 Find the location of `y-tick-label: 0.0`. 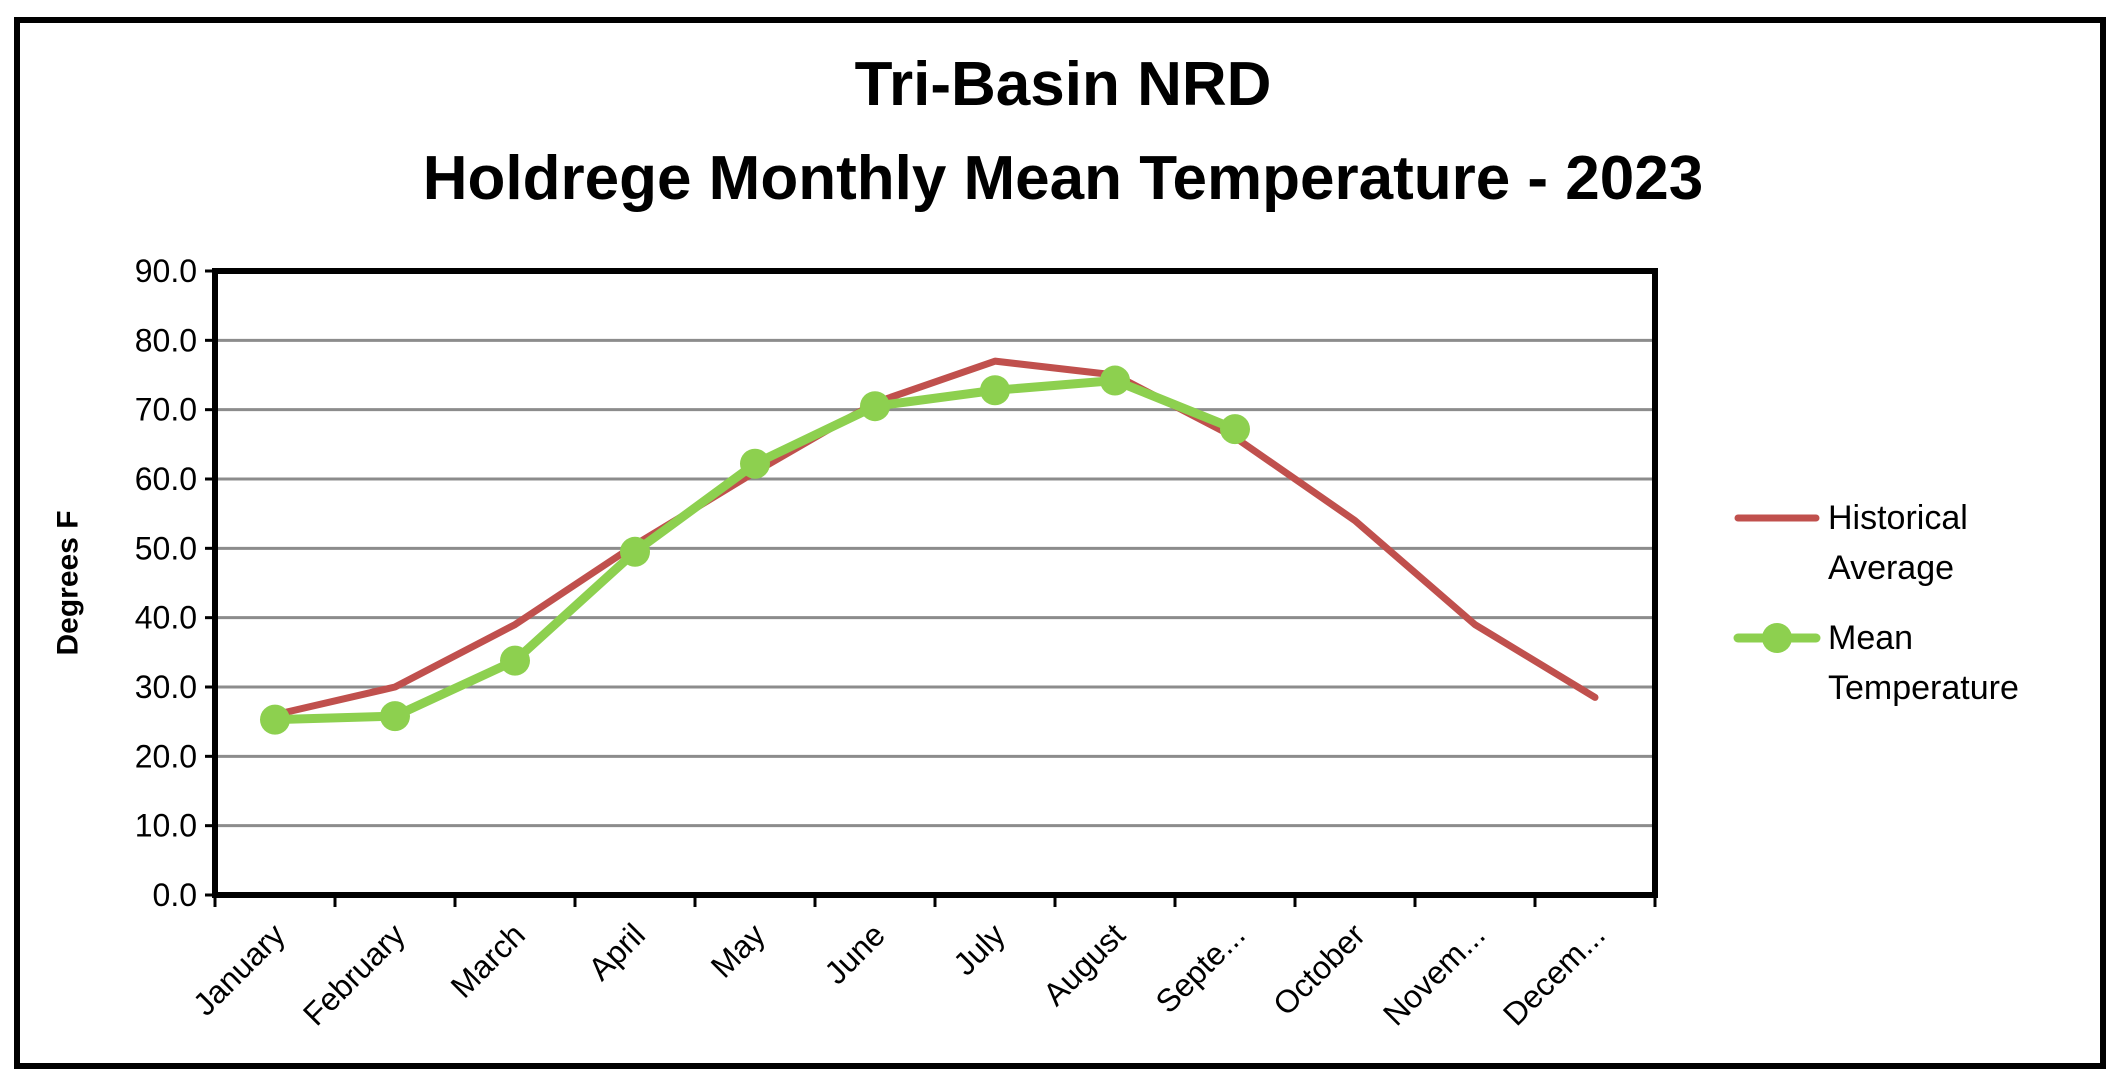

y-tick-label: 0.0 is located at coordinates (175, 895).